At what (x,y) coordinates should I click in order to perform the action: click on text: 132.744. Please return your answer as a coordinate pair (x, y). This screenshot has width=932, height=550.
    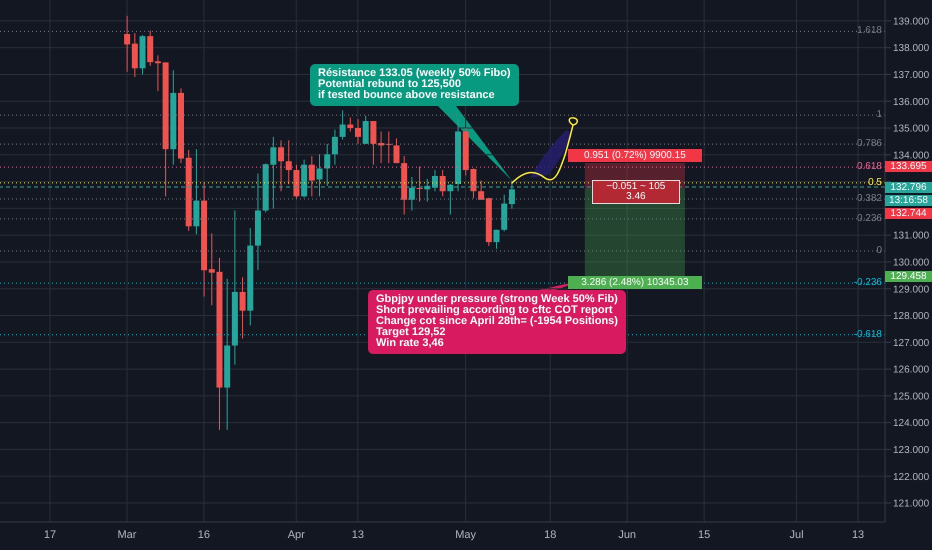
    Looking at the image, I should click on (908, 213).